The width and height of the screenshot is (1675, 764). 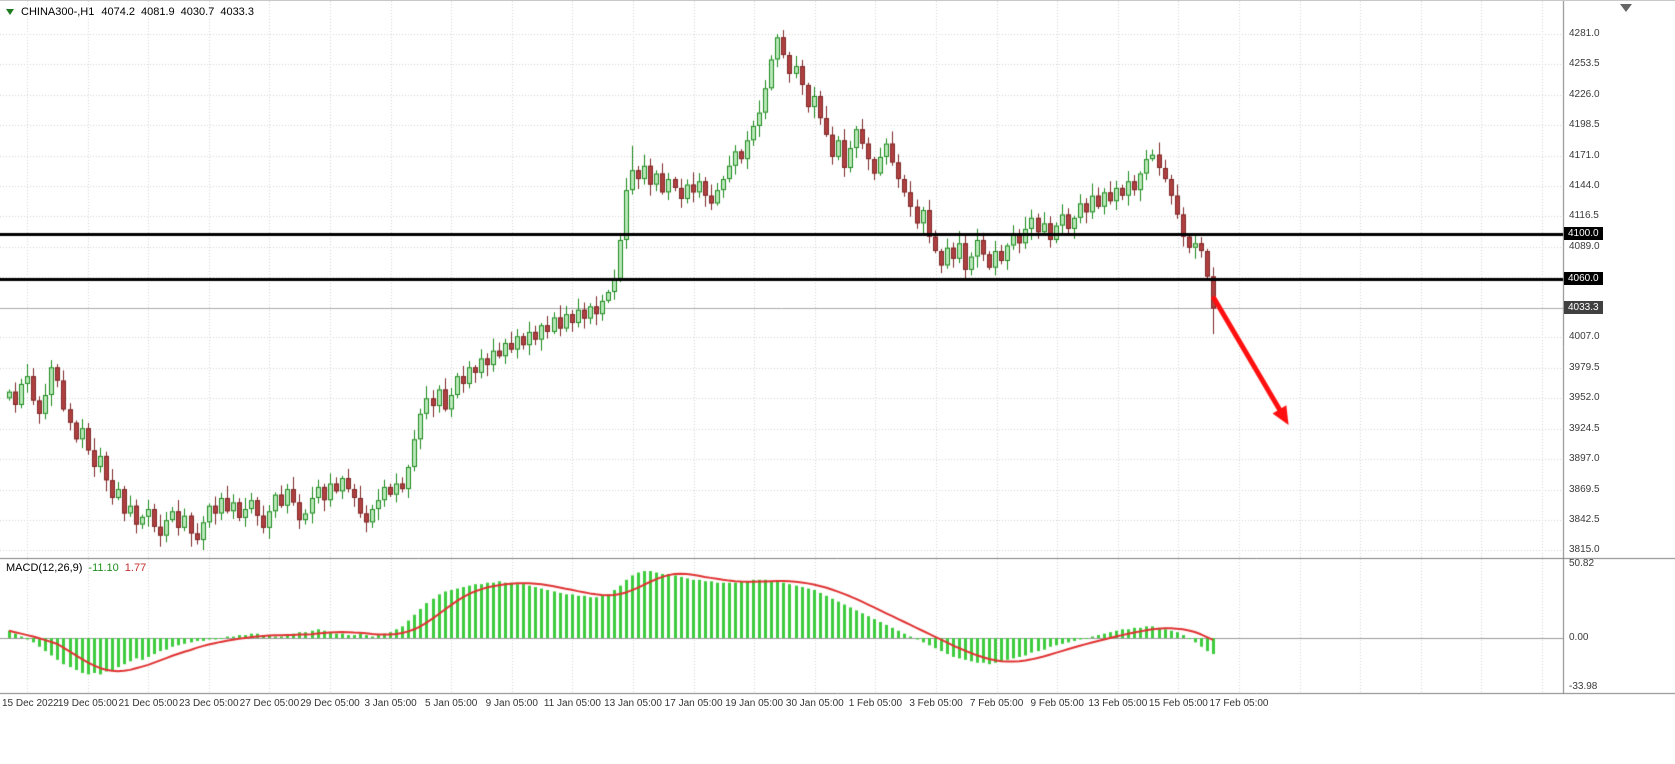 What do you see at coordinates (1584, 64) in the screenshot?
I see `price-axis-label: 4253.5` at bounding box center [1584, 64].